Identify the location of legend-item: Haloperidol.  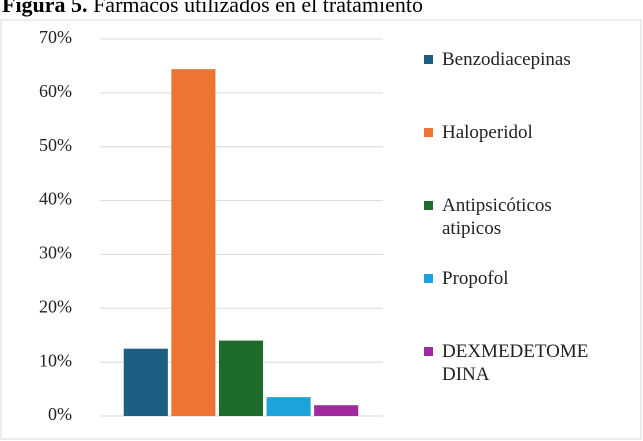
(524, 157).